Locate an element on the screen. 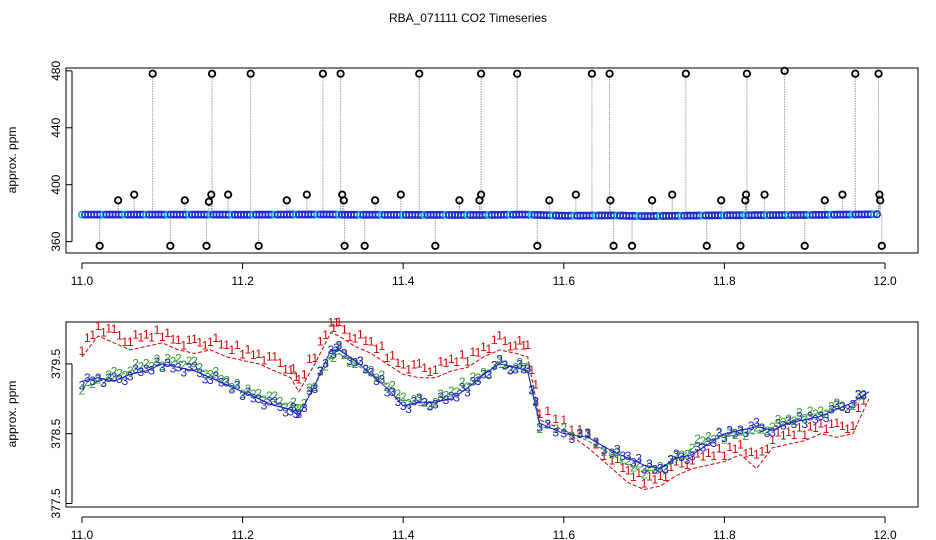  top-x-tick-label: 11.6 is located at coordinates (564, 281).